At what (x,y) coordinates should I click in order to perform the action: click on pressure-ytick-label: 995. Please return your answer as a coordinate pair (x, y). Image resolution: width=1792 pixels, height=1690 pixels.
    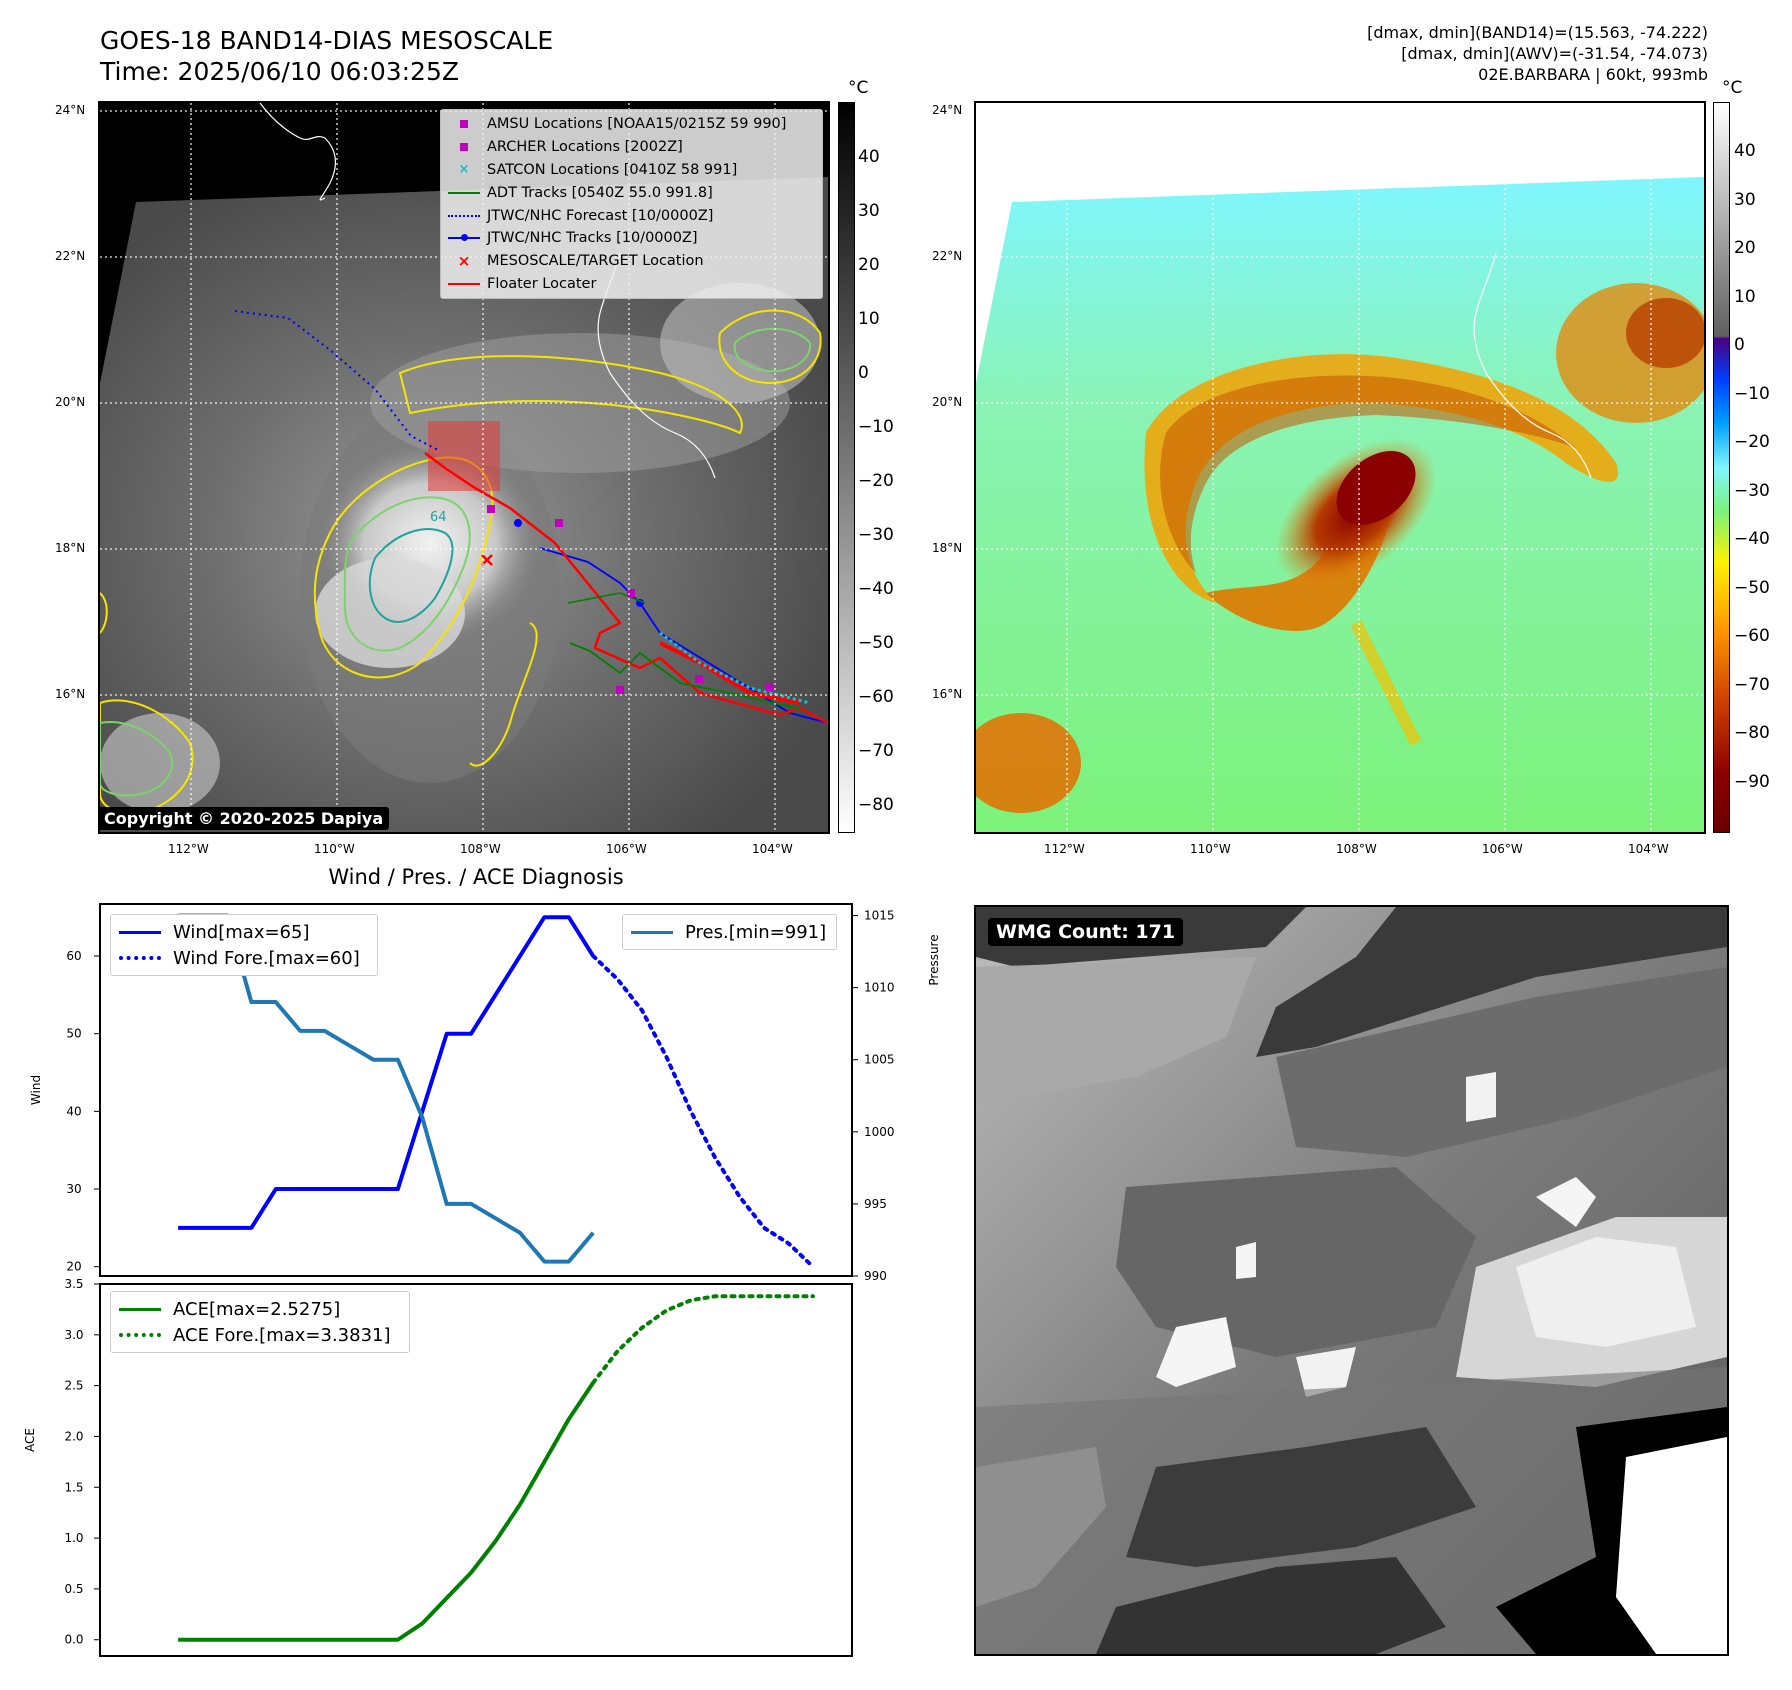
    Looking at the image, I should click on (875, 1204).